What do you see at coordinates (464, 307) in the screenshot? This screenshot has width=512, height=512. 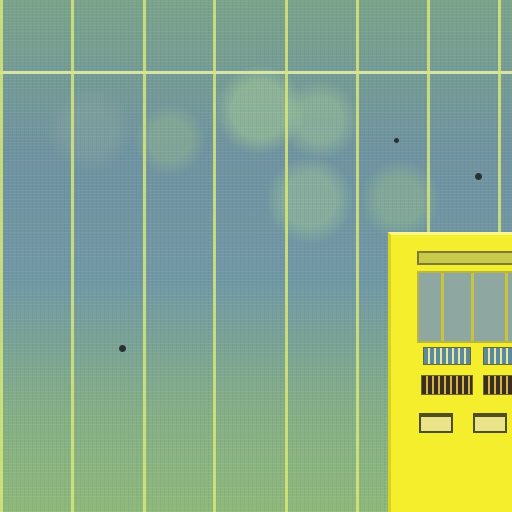 I see `glass-facade` at bounding box center [464, 307].